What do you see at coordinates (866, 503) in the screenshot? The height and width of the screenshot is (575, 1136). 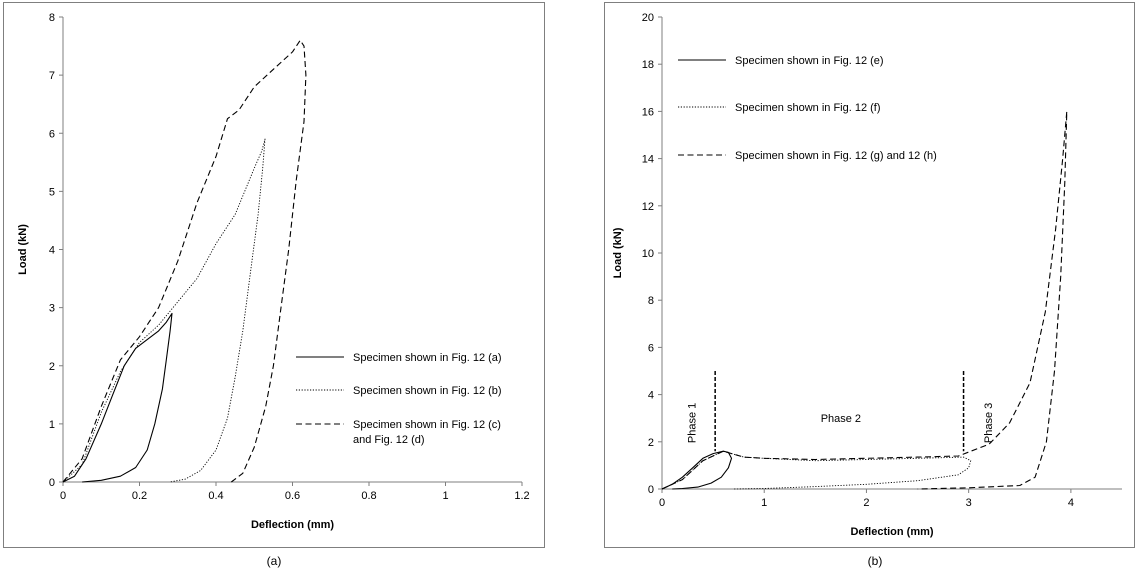 I see `x-tick-label: 2` at bounding box center [866, 503].